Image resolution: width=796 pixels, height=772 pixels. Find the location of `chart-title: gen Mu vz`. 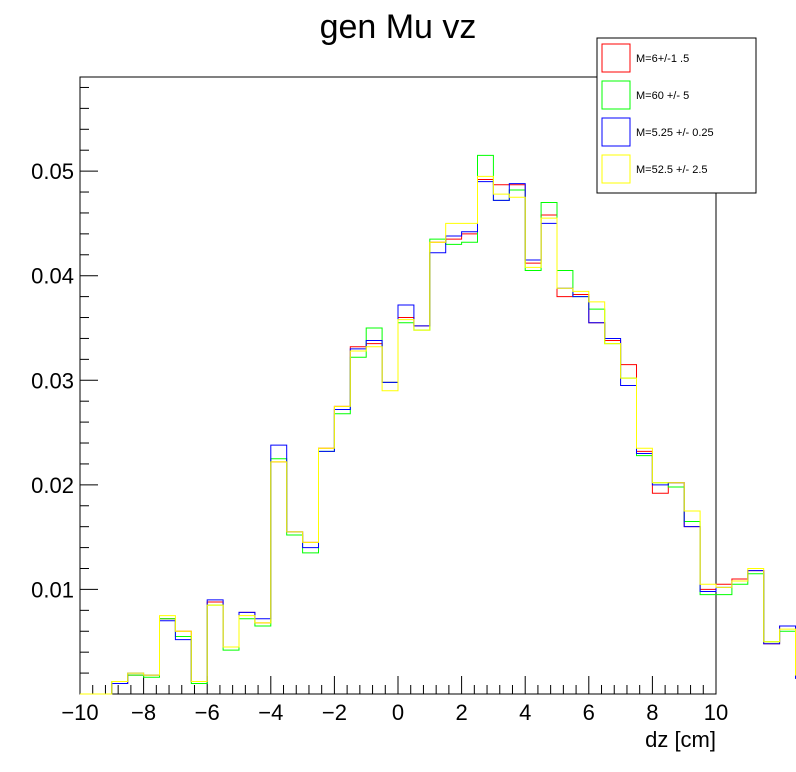

chart-title: gen Mu vz is located at coordinates (398, 27).